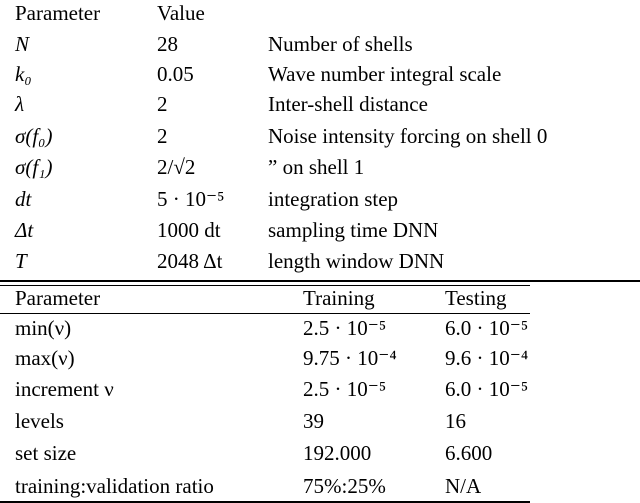 This screenshot has width=640, height=503. I want to click on table-cell: 2/√2, so click(176, 167).